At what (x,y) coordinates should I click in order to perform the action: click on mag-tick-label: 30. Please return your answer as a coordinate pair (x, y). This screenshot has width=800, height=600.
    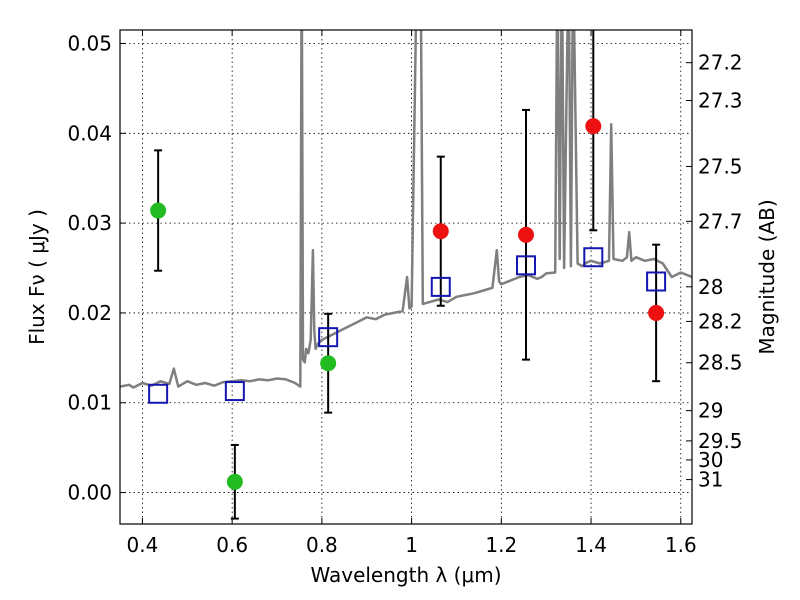
    Looking at the image, I should click on (710, 460).